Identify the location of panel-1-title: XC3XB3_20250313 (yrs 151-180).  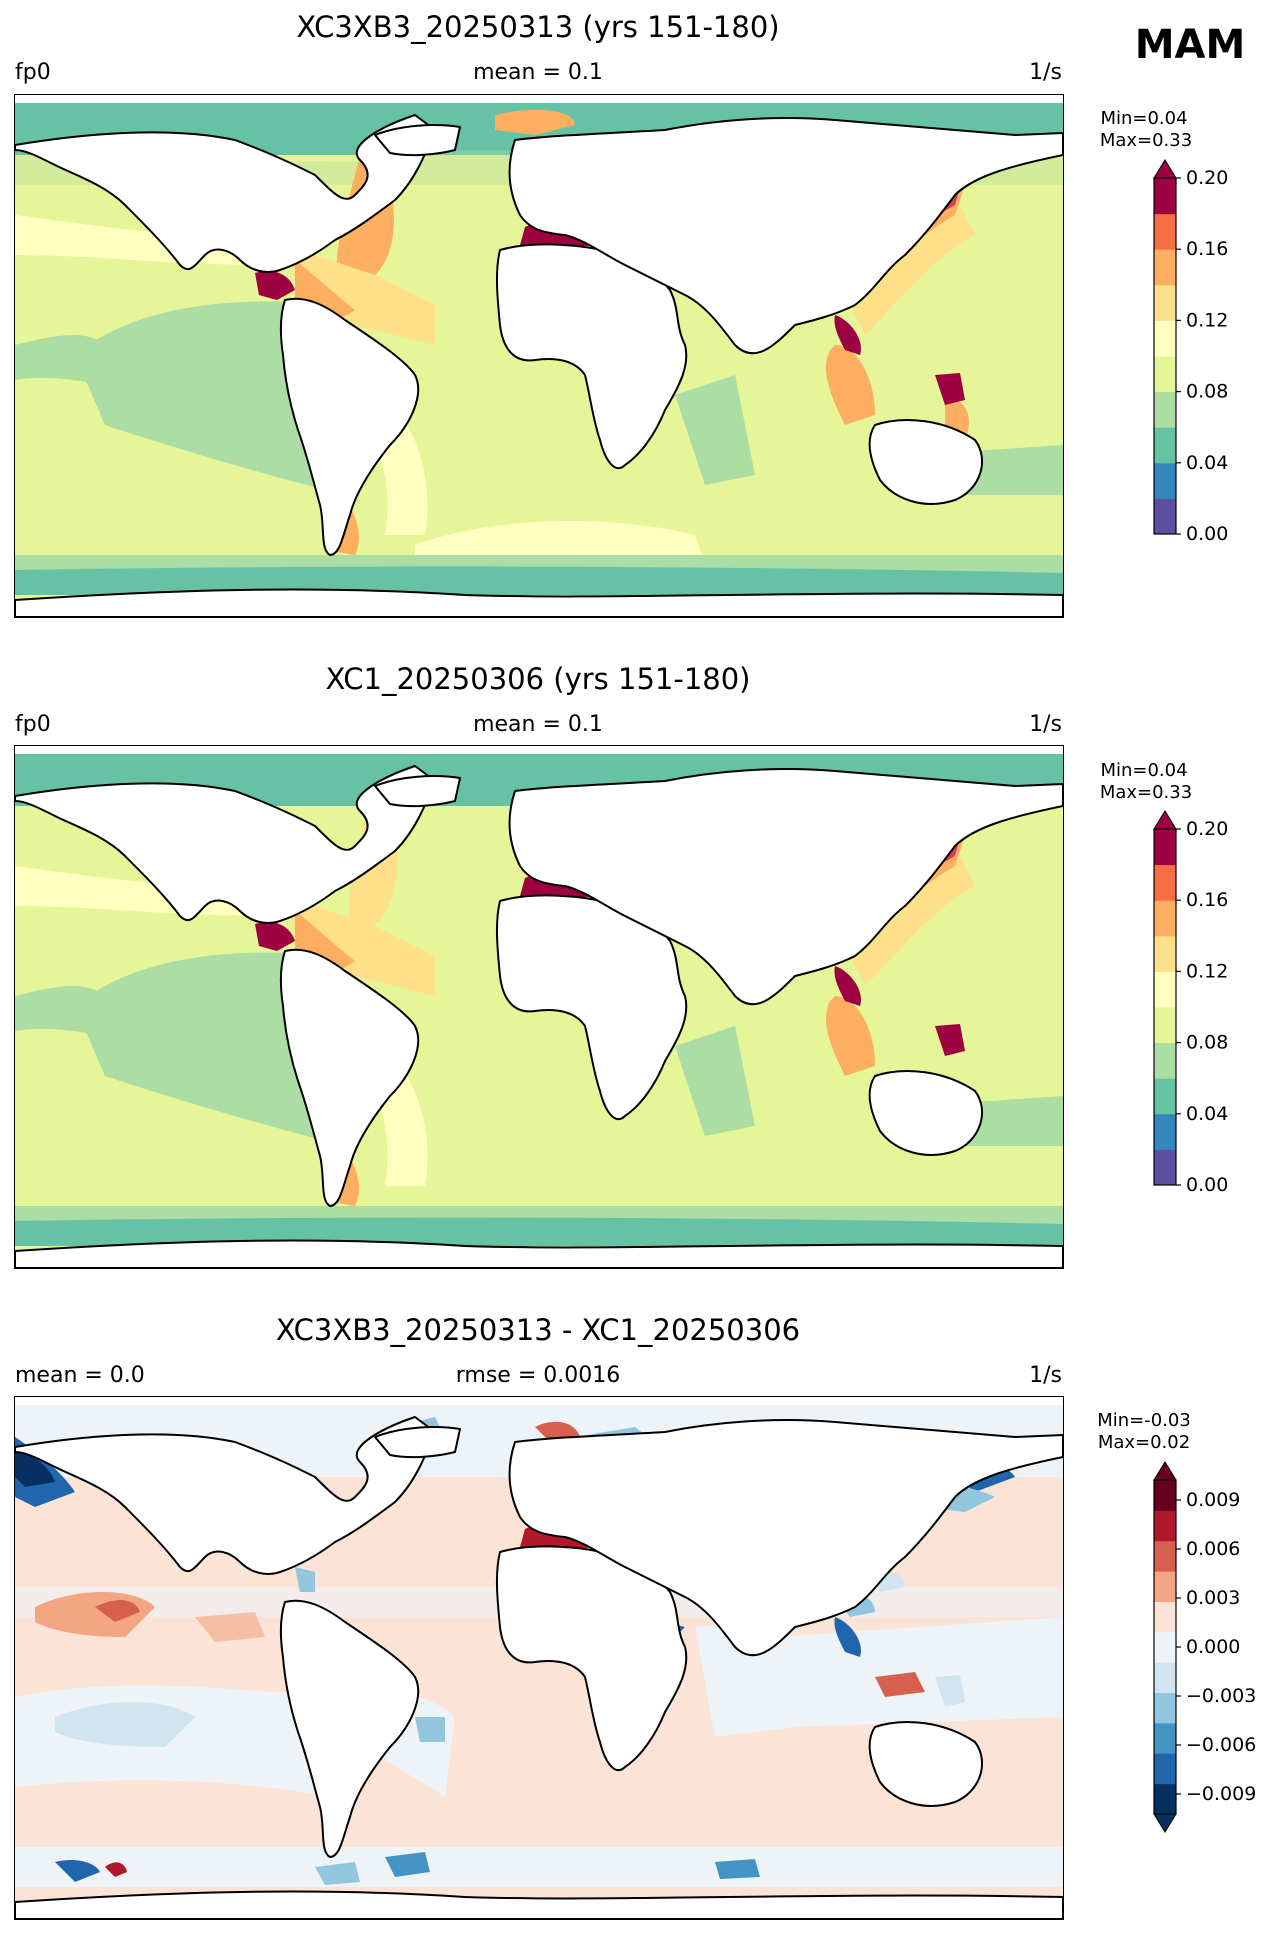
(538, 27).